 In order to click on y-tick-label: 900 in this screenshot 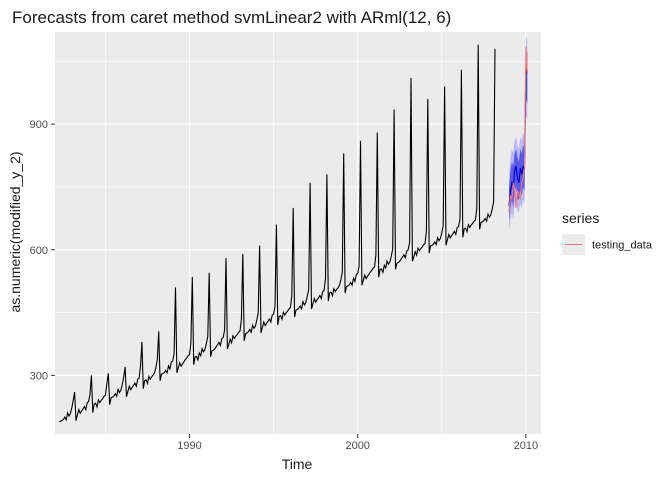, I will do `click(39, 125)`.